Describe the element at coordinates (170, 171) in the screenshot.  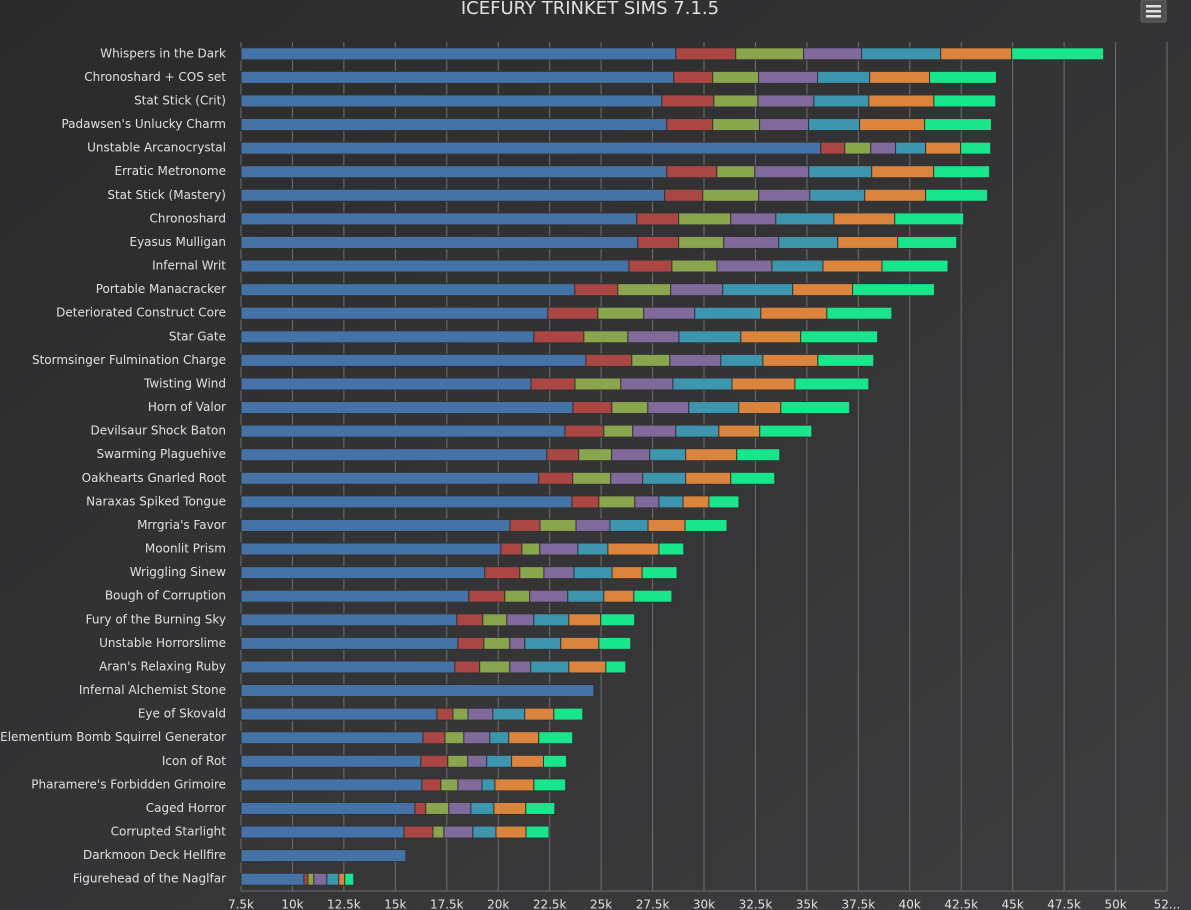
I see `y-tick-label: Erratic Metronome` at that location.